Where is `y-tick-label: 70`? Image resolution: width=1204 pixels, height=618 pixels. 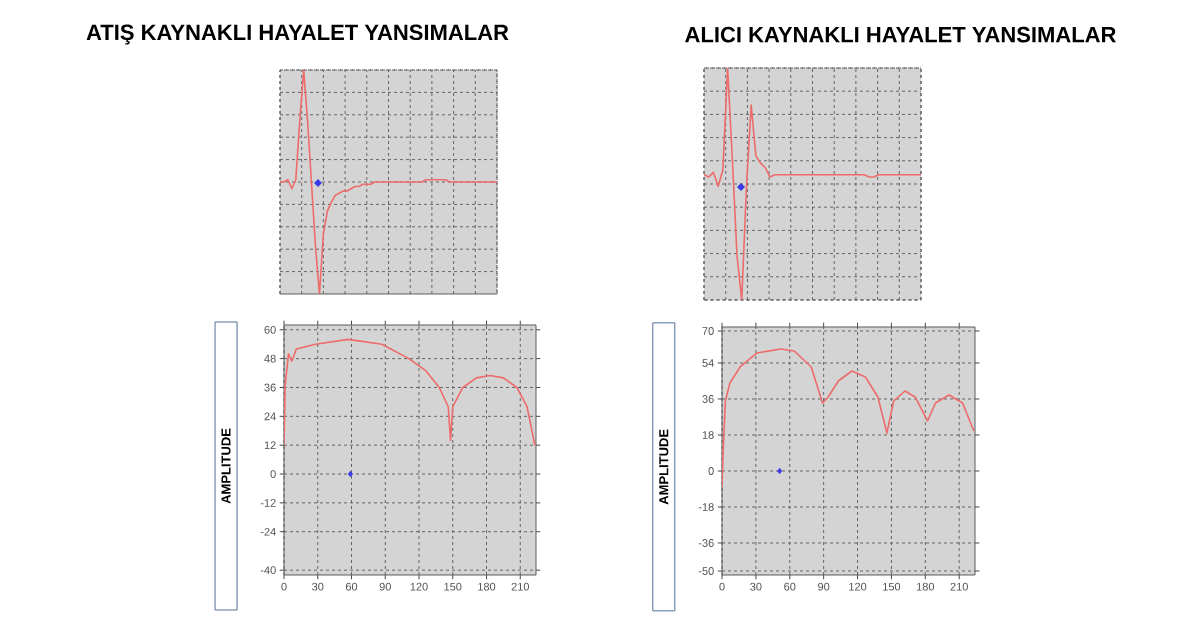 y-tick-label: 70 is located at coordinates (708, 331).